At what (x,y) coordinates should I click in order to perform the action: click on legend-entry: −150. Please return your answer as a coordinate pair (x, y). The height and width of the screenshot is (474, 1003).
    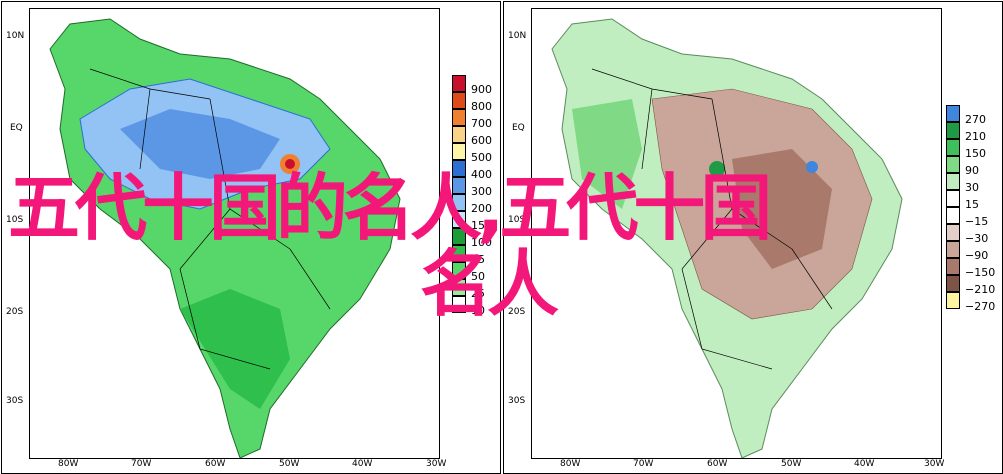
    Looking at the image, I should click on (974, 268).